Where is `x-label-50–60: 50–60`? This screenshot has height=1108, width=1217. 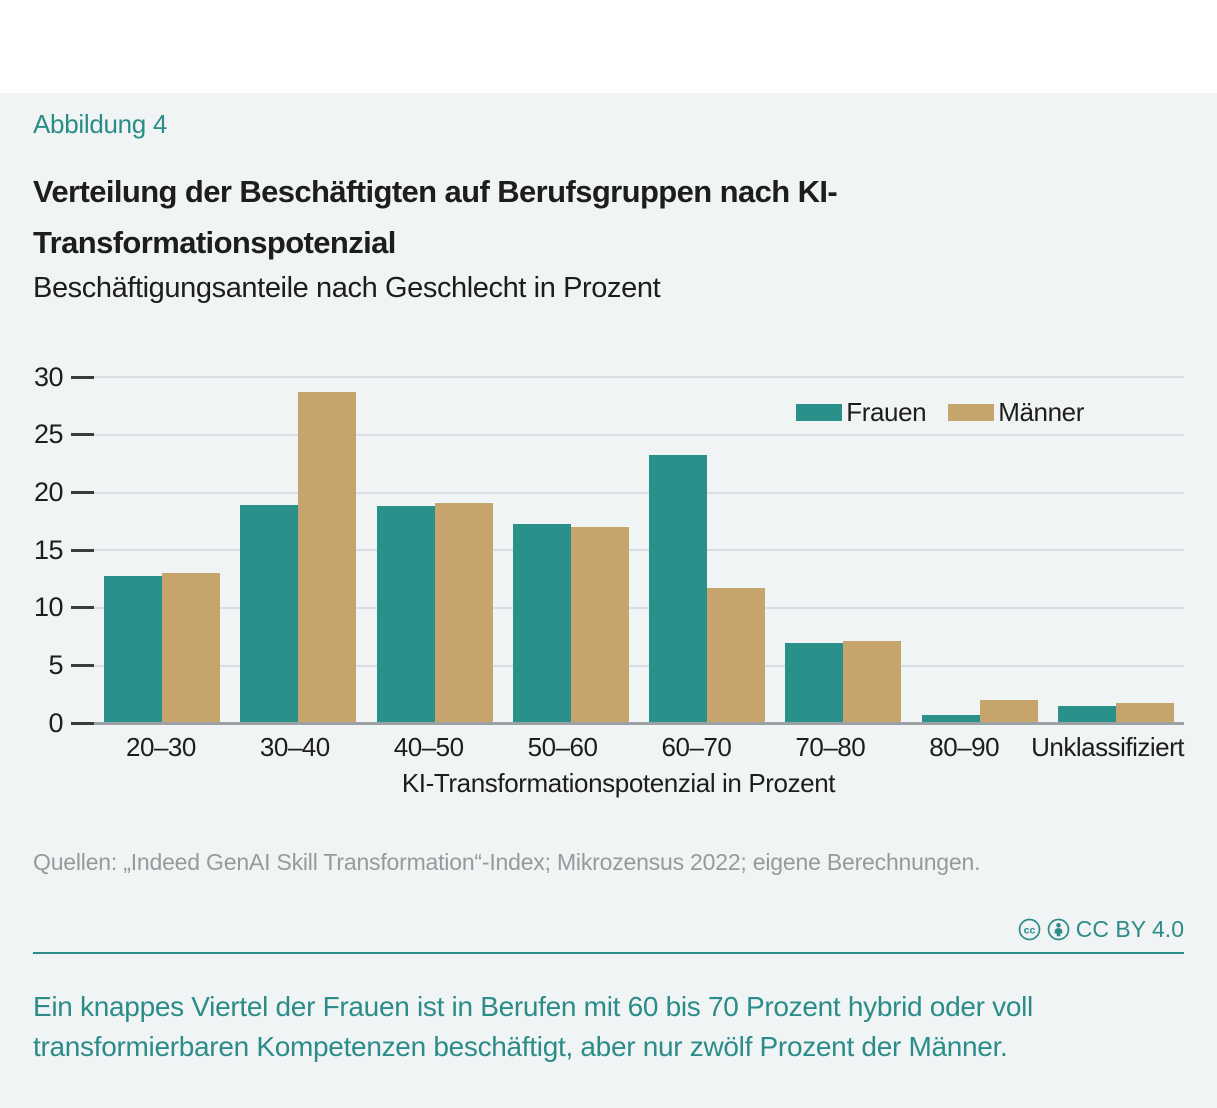
x-label-50–60: 50–60 is located at coordinates (562, 747).